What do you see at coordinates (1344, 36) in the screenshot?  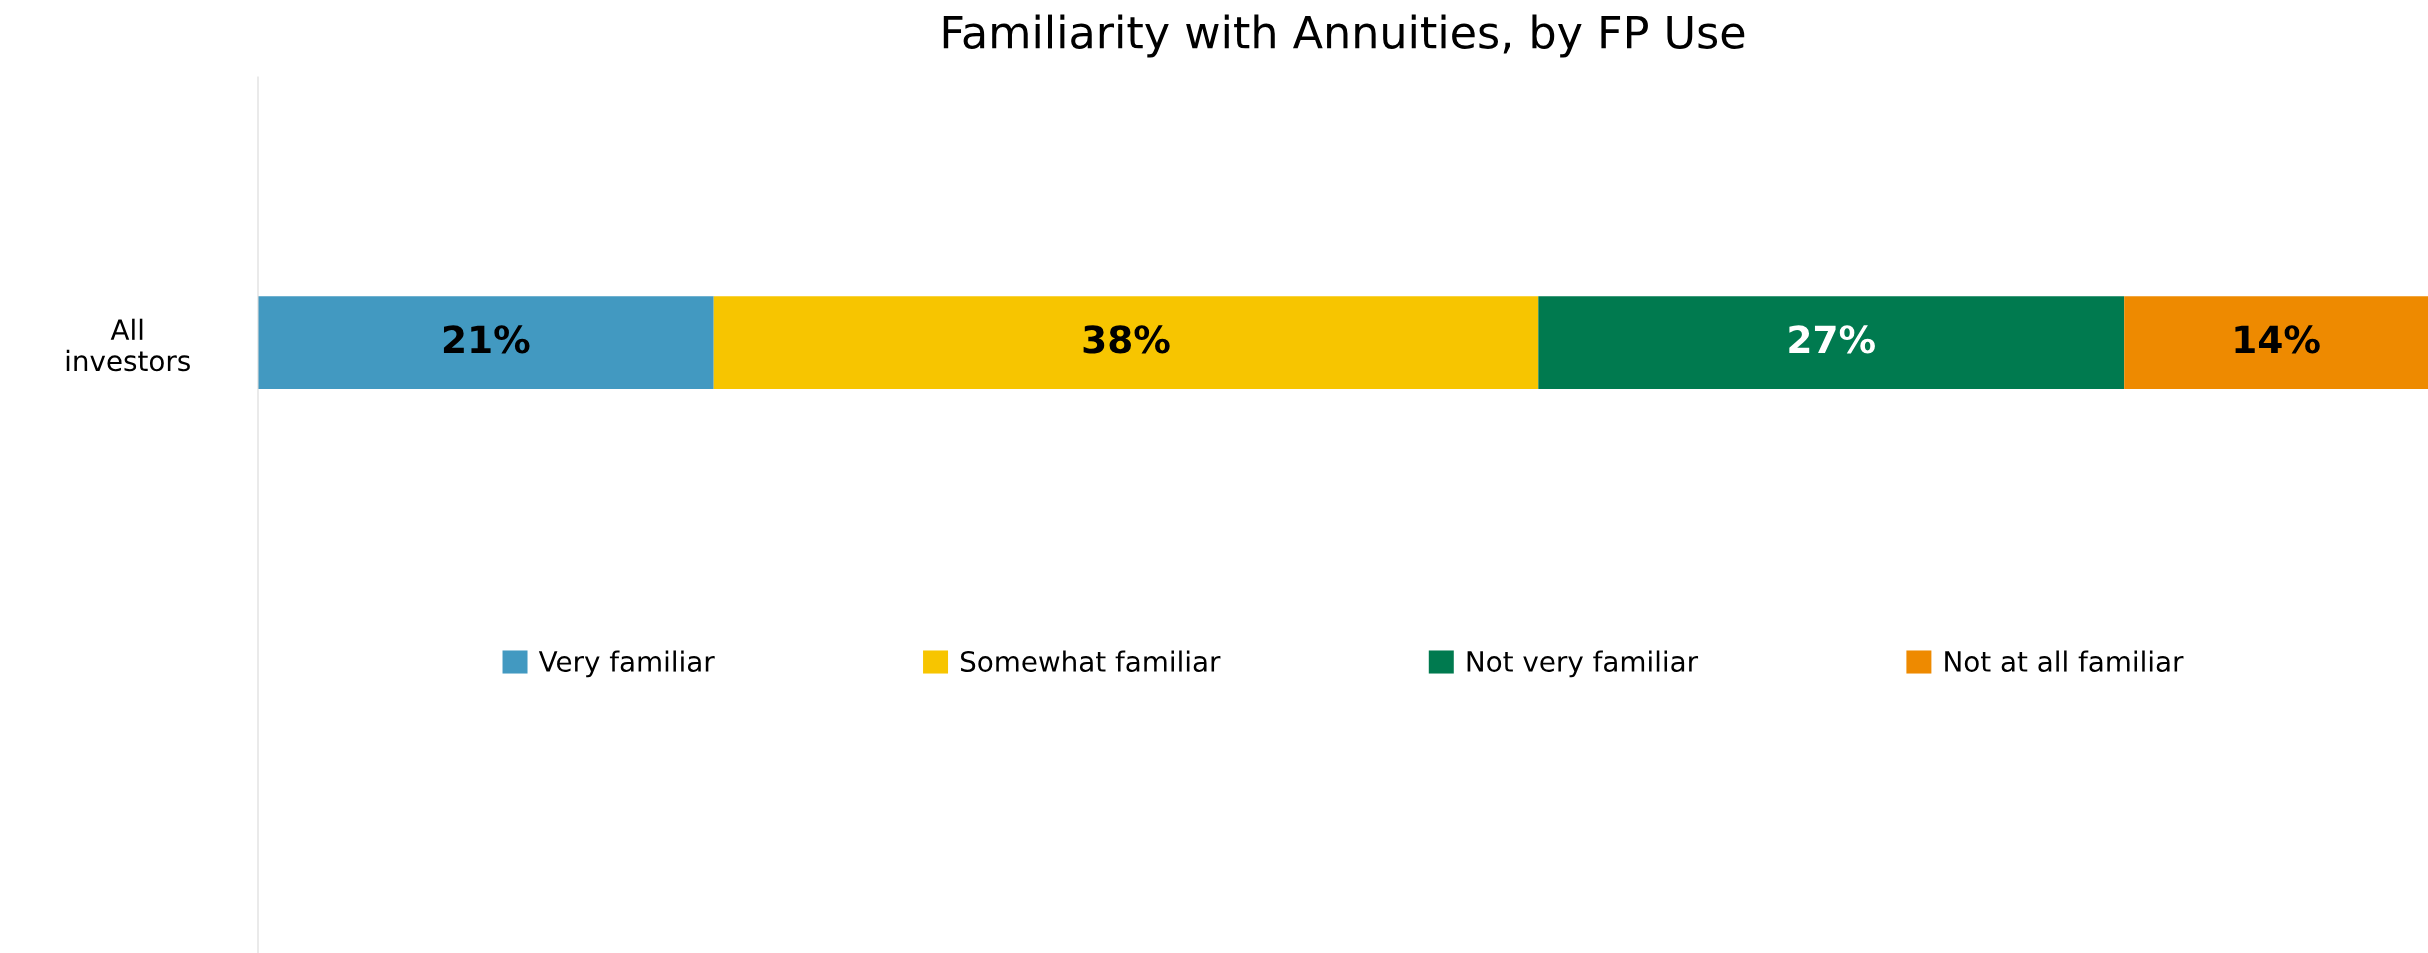 I see `chart-title: Familiarity with Annuities, by FP Use` at bounding box center [1344, 36].